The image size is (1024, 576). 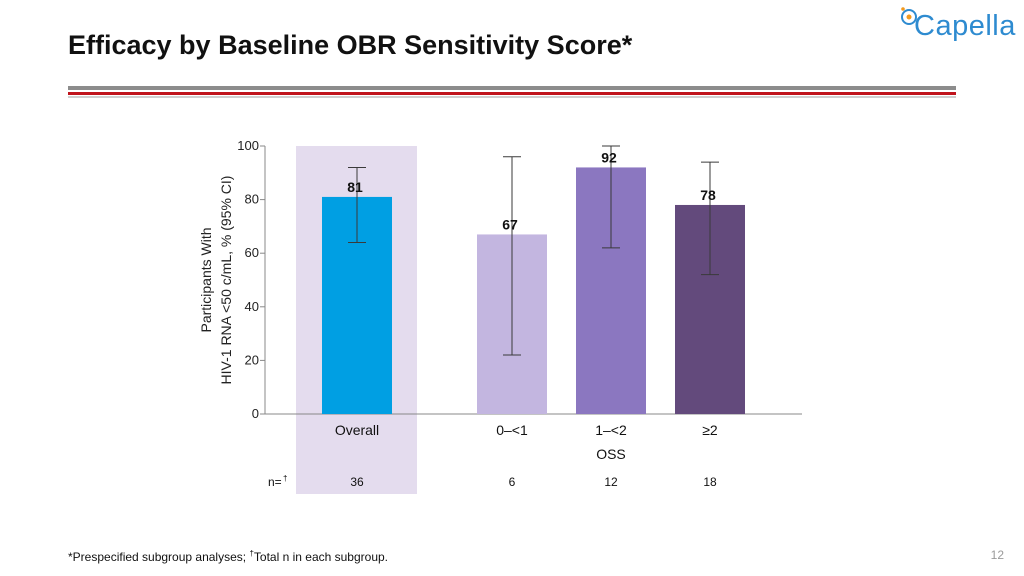 What do you see at coordinates (355, 187) in the screenshot?
I see `data-label-0: 81` at bounding box center [355, 187].